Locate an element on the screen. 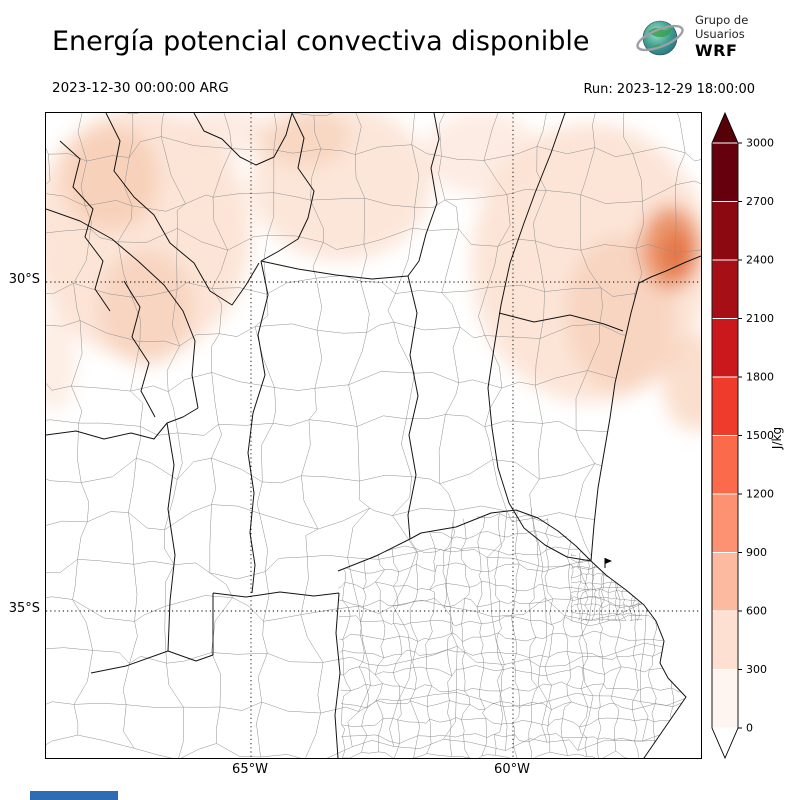  valid-time-label: 2023-12-30 00:00:00 ARG is located at coordinates (140, 88).